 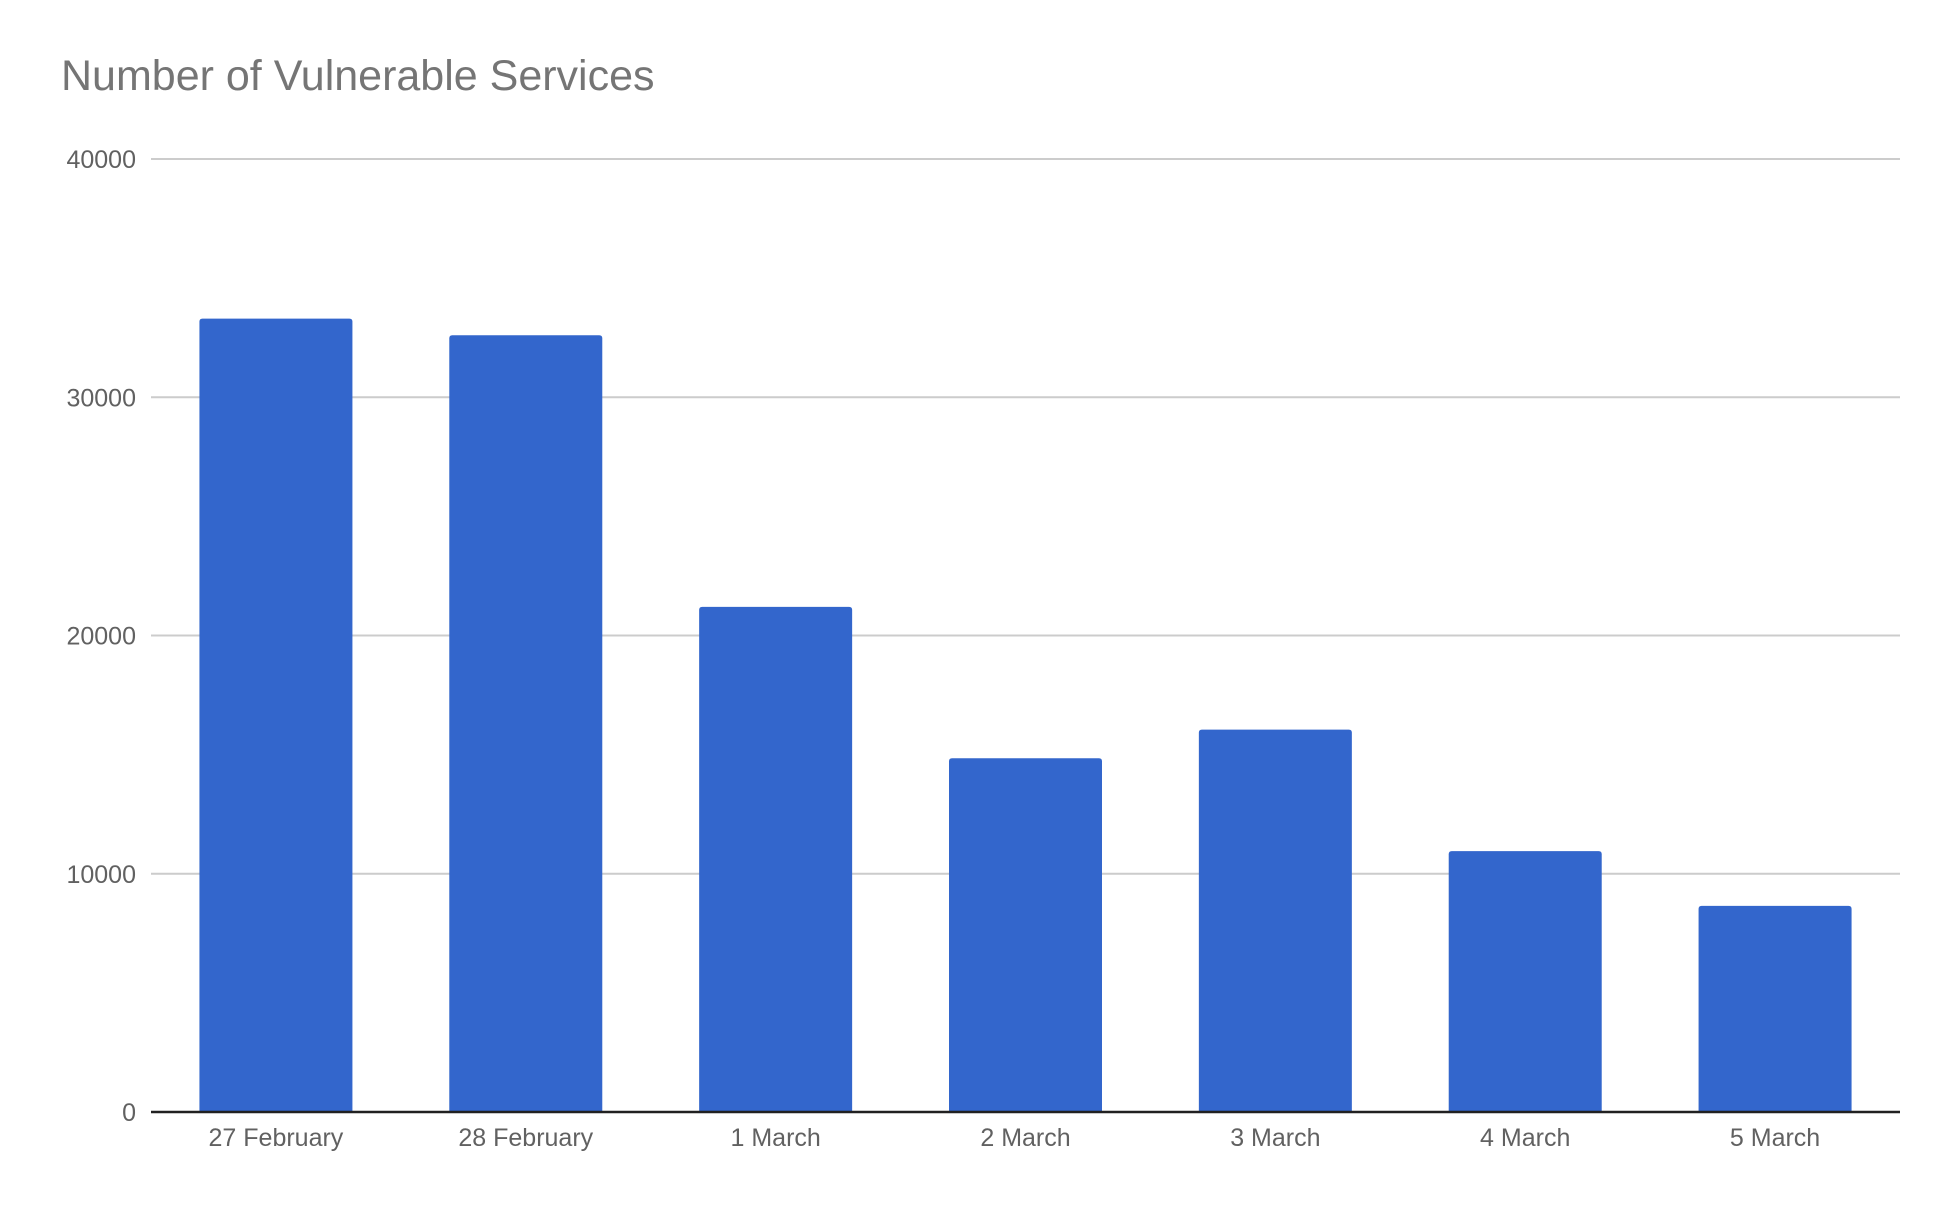 What do you see at coordinates (101, 637) in the screenshot?
I see `y-tick-label: 20000` at bounding box center [101, 637].